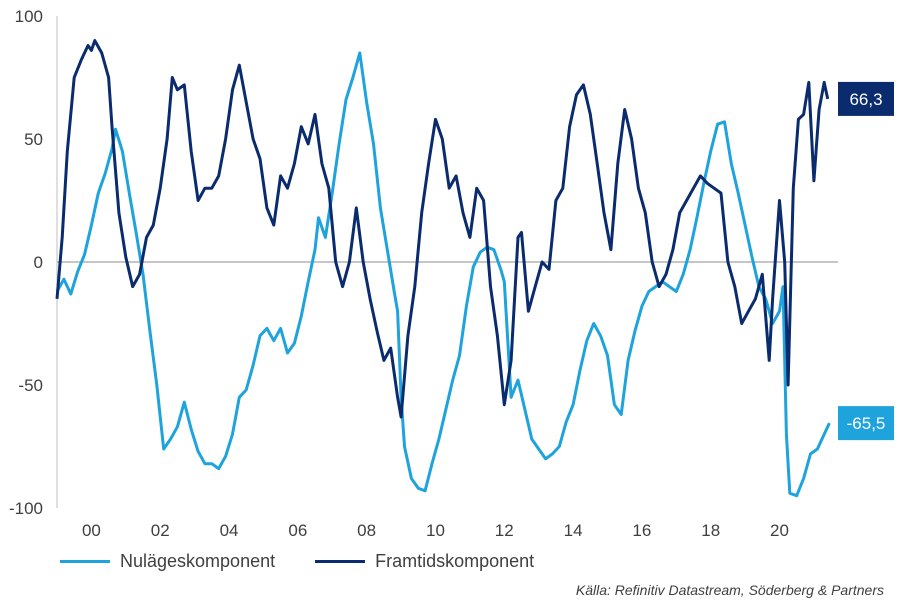  I want to click on x-tick-label: 12, so click(504, 530).